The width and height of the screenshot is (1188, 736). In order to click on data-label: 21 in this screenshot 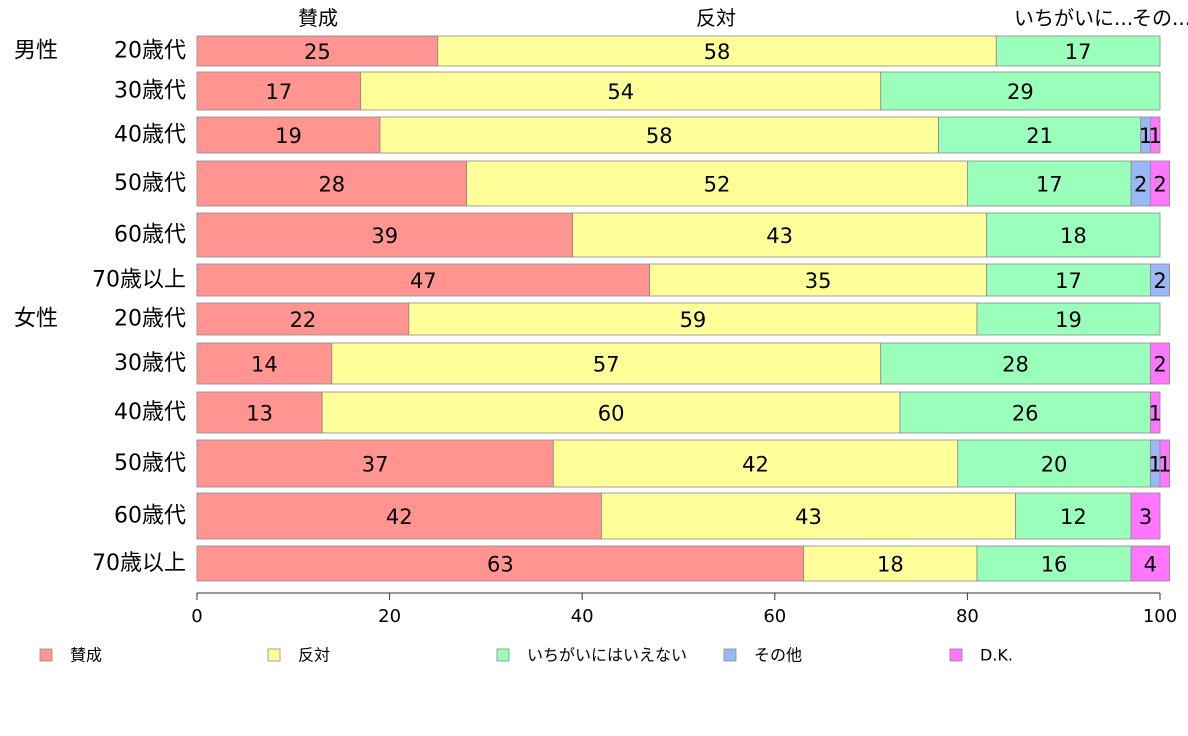, I will do `click(1039, 136)`.